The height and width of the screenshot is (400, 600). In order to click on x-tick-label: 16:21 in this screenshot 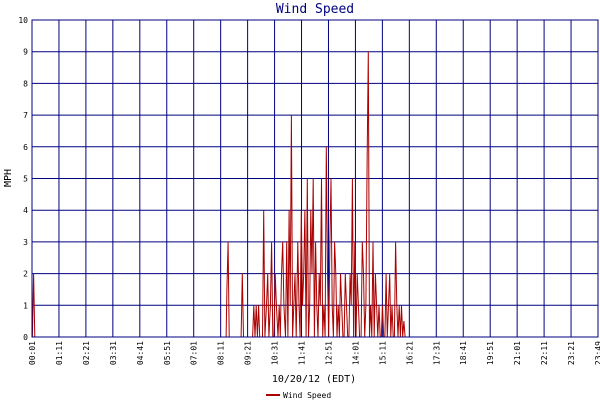, I will do `click(409, 353)`.